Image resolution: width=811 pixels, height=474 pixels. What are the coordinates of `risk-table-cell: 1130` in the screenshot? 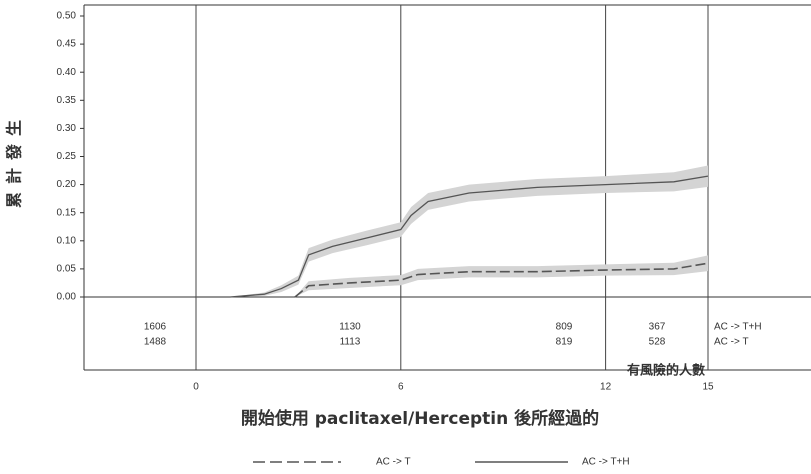 It's located at (350, 327).